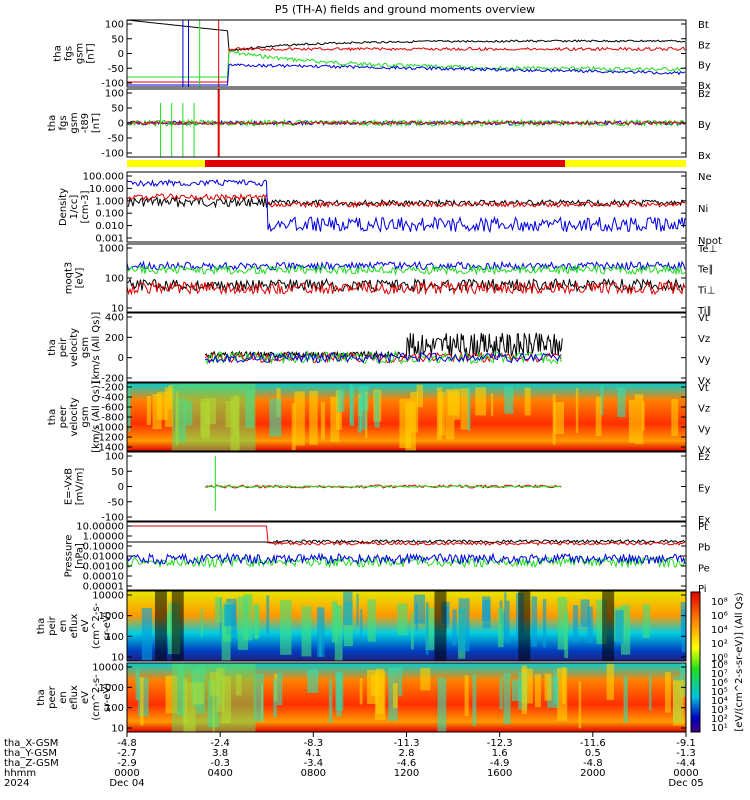 The width and height of the screenshot is (750, 800). I want to click on y-axis-label: E=-VxB[mV/m], so click(75, 487).